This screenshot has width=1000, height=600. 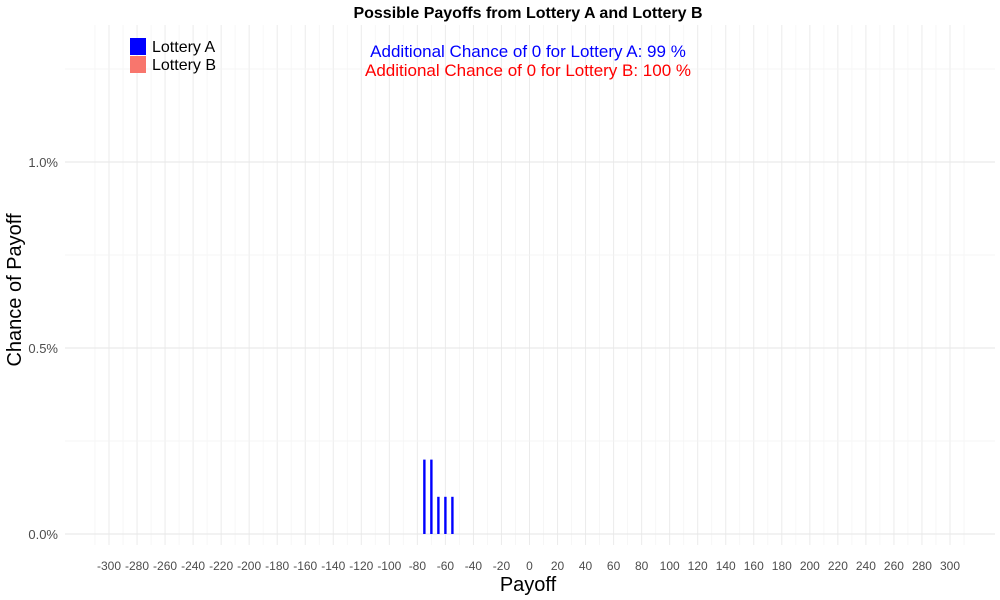 What do you see at coordinates (866, 566) in the screenshot?
I see `x-tick-label: 240` at bounding box center [866, 566].